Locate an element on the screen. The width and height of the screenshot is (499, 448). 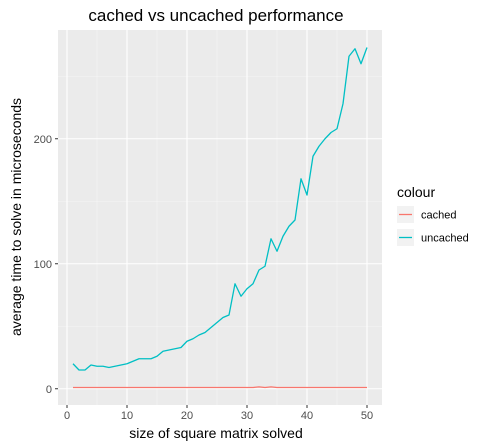
y-tick-label: 100 is located at coordinates (43, 265).